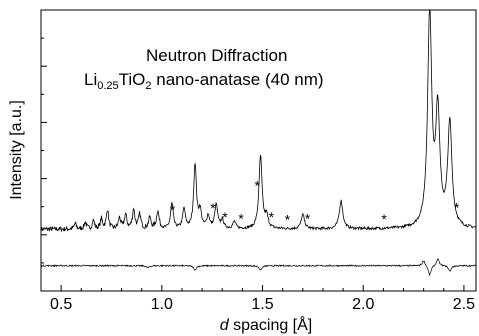 The image size is (479, 336). What do you see at coordinates (363, 304) in the screenshot?
I see `x-tick-label: 2.0` at bounding box center [363, 304].